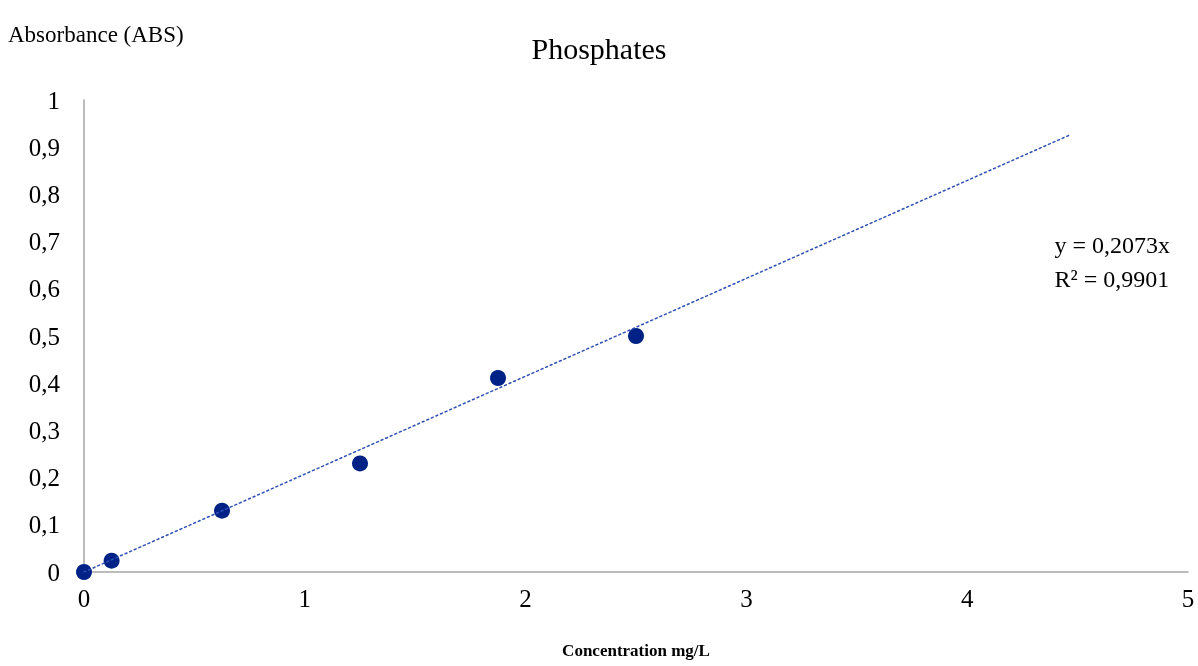 The image size is (1198, 666). What do you see at coordinates (967, 598) in the screenshot?
I see `x-tick-label: 4` at bounding box center [967, 598].